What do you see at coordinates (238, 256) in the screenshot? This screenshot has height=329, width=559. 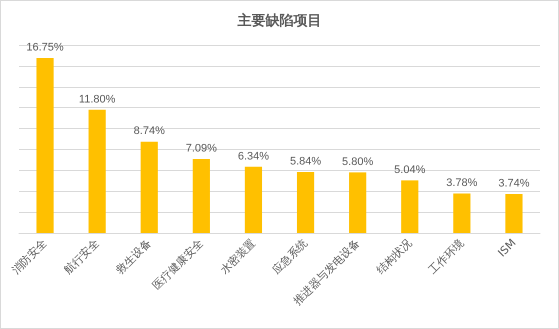 I see `x-tick-label: 水密装置` at bounding box center [238, 256].